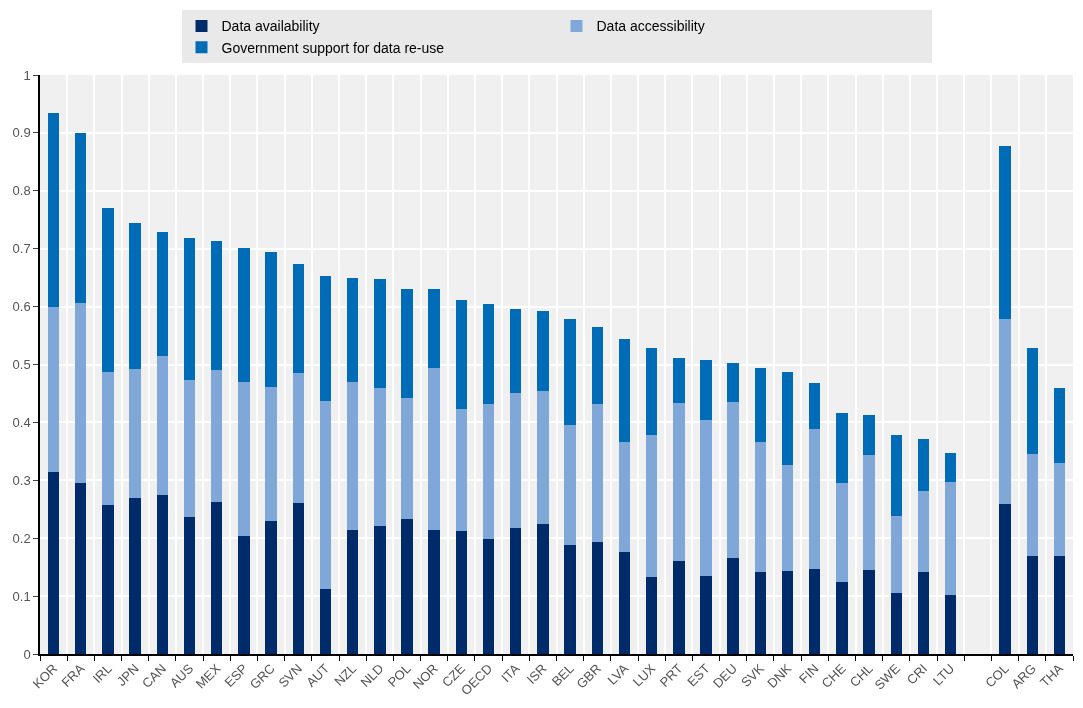  What do you see at coordinates (618, 674) in the screenshot?
I see `x-tick-label: LVA` at bounding box center [618, 674].